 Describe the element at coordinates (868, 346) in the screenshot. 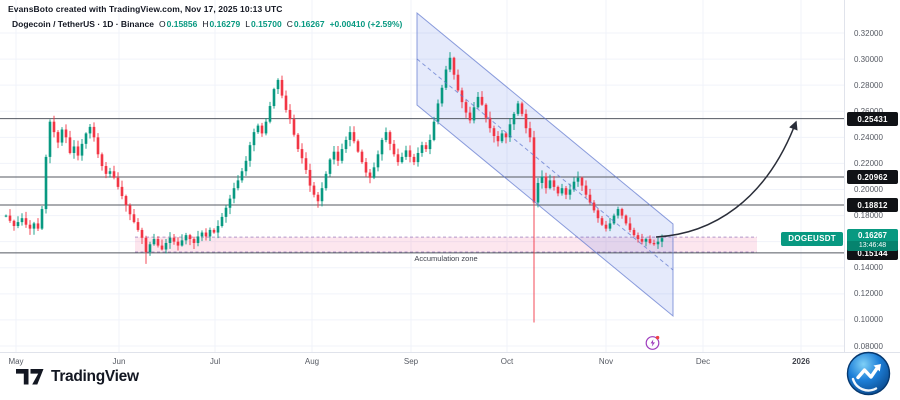

I see `price-tick-label: 0.08000` at that location.